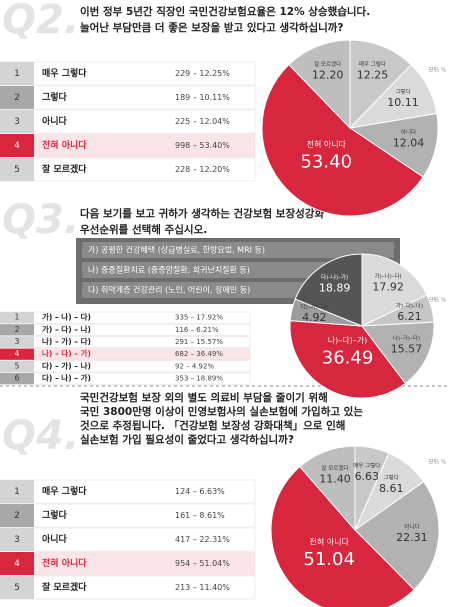  I want to click on question-text: 실손보험 가입 필요성이 줄었다고 생각하십니까?, so click(187, 439).